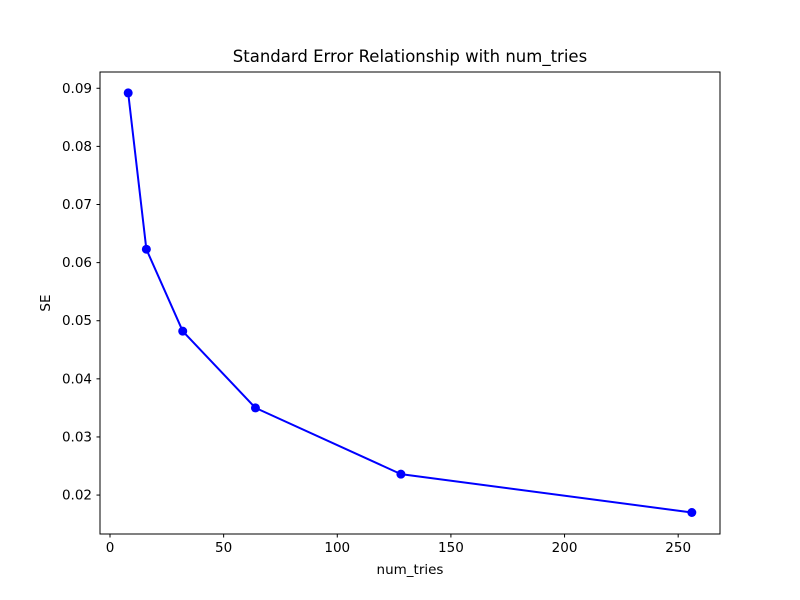 The image size is (800, 600). I want to click on y-tick-label: 0.02, so click(77, 496).